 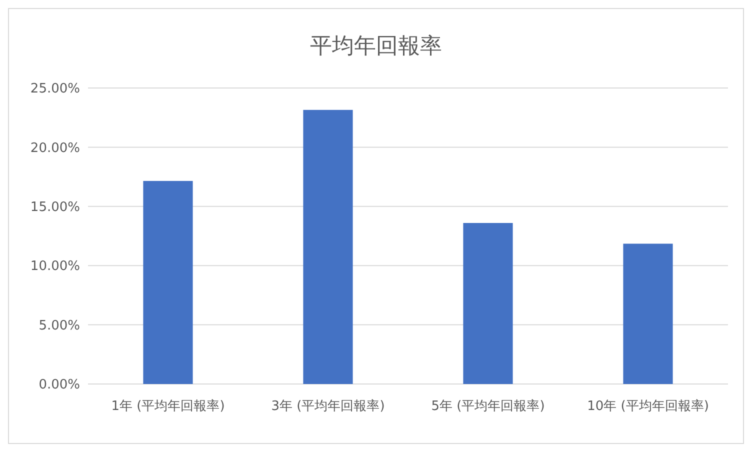 I want to click on x-tick-label: 10年 (平均年回報率), so click(x=648, y=406).